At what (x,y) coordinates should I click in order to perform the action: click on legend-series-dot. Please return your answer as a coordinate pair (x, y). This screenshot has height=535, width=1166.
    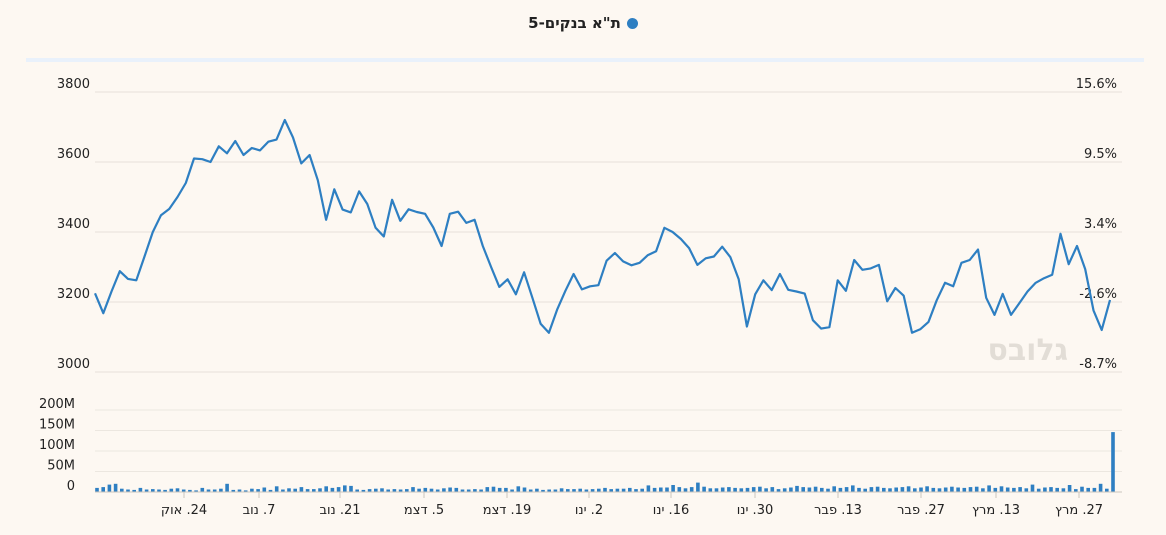
    Looking at the image, I should click on (632, 23).